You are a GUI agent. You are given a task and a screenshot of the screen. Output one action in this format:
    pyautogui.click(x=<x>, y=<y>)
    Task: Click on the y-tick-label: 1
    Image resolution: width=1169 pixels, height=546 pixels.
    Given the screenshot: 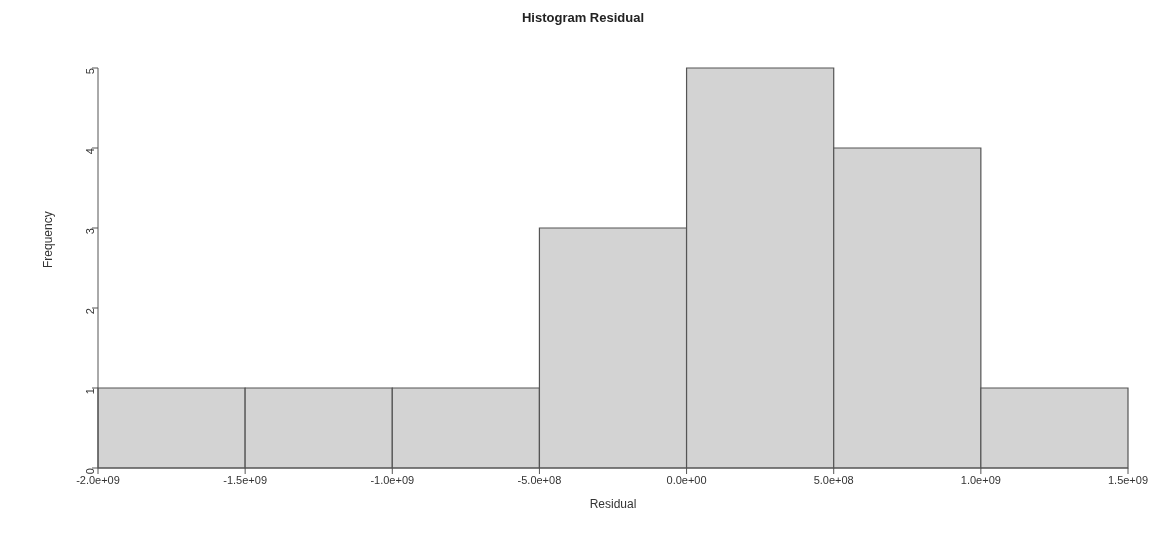 What is the action you would take?
    pyautogui.click(x=89, y=391)
    